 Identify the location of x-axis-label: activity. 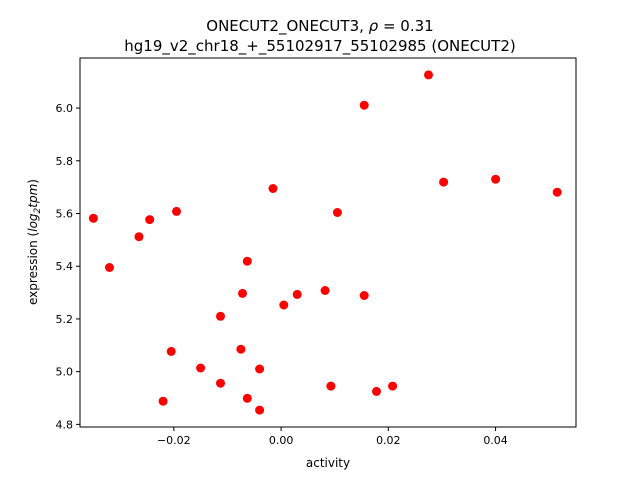
(328, 463).